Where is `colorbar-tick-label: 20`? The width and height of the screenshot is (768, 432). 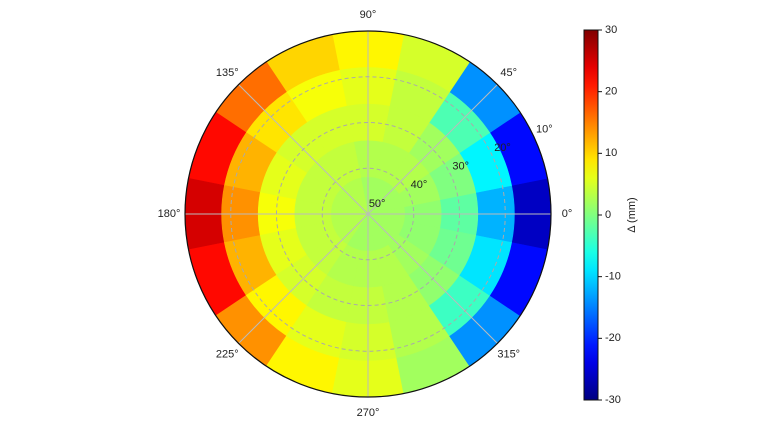
colorbar-tick-label: 20 is located at coordinates (611, 92).